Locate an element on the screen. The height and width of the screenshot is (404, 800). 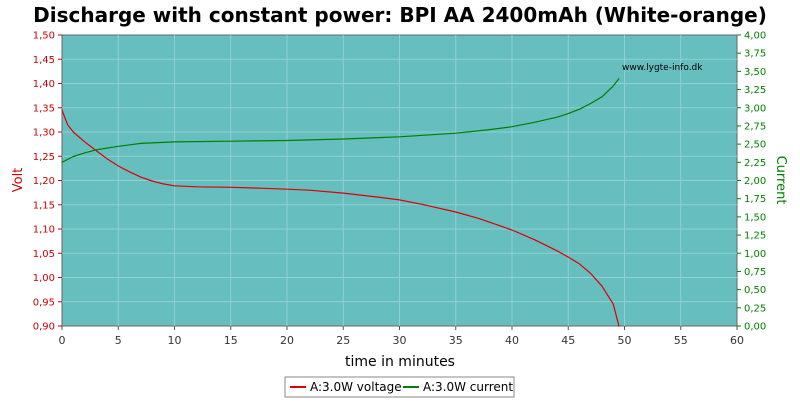
y-left-tick-label: 1,30 is located at coordinates (44, 133).